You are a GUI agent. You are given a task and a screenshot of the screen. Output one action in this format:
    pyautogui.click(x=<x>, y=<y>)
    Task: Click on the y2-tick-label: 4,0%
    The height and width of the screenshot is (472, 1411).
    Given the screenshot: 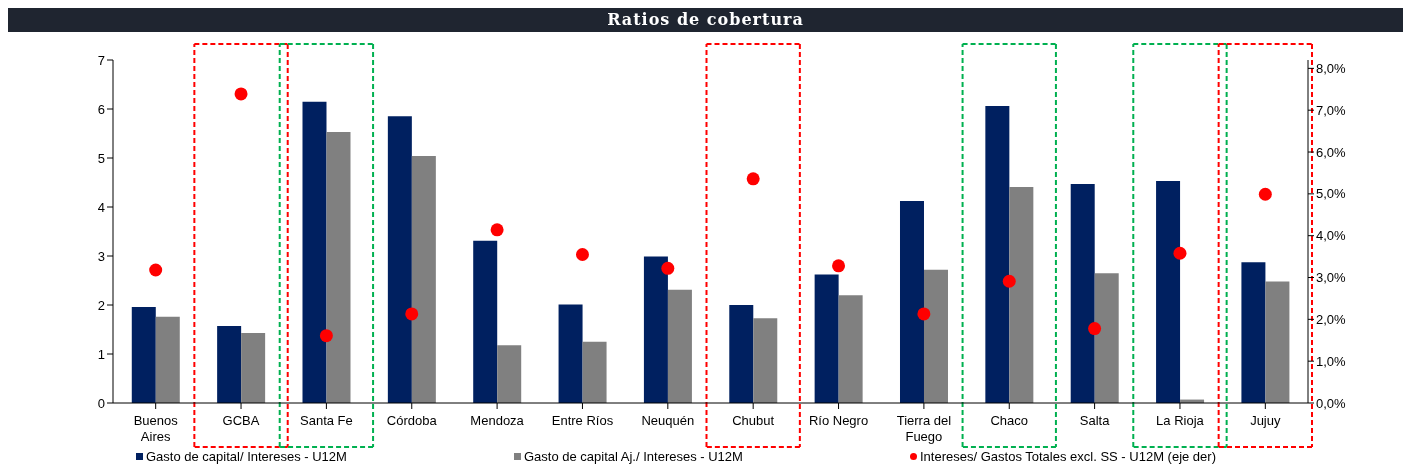 What is the action you would take?
    pyautogui.click(x=1331, y=236)
    